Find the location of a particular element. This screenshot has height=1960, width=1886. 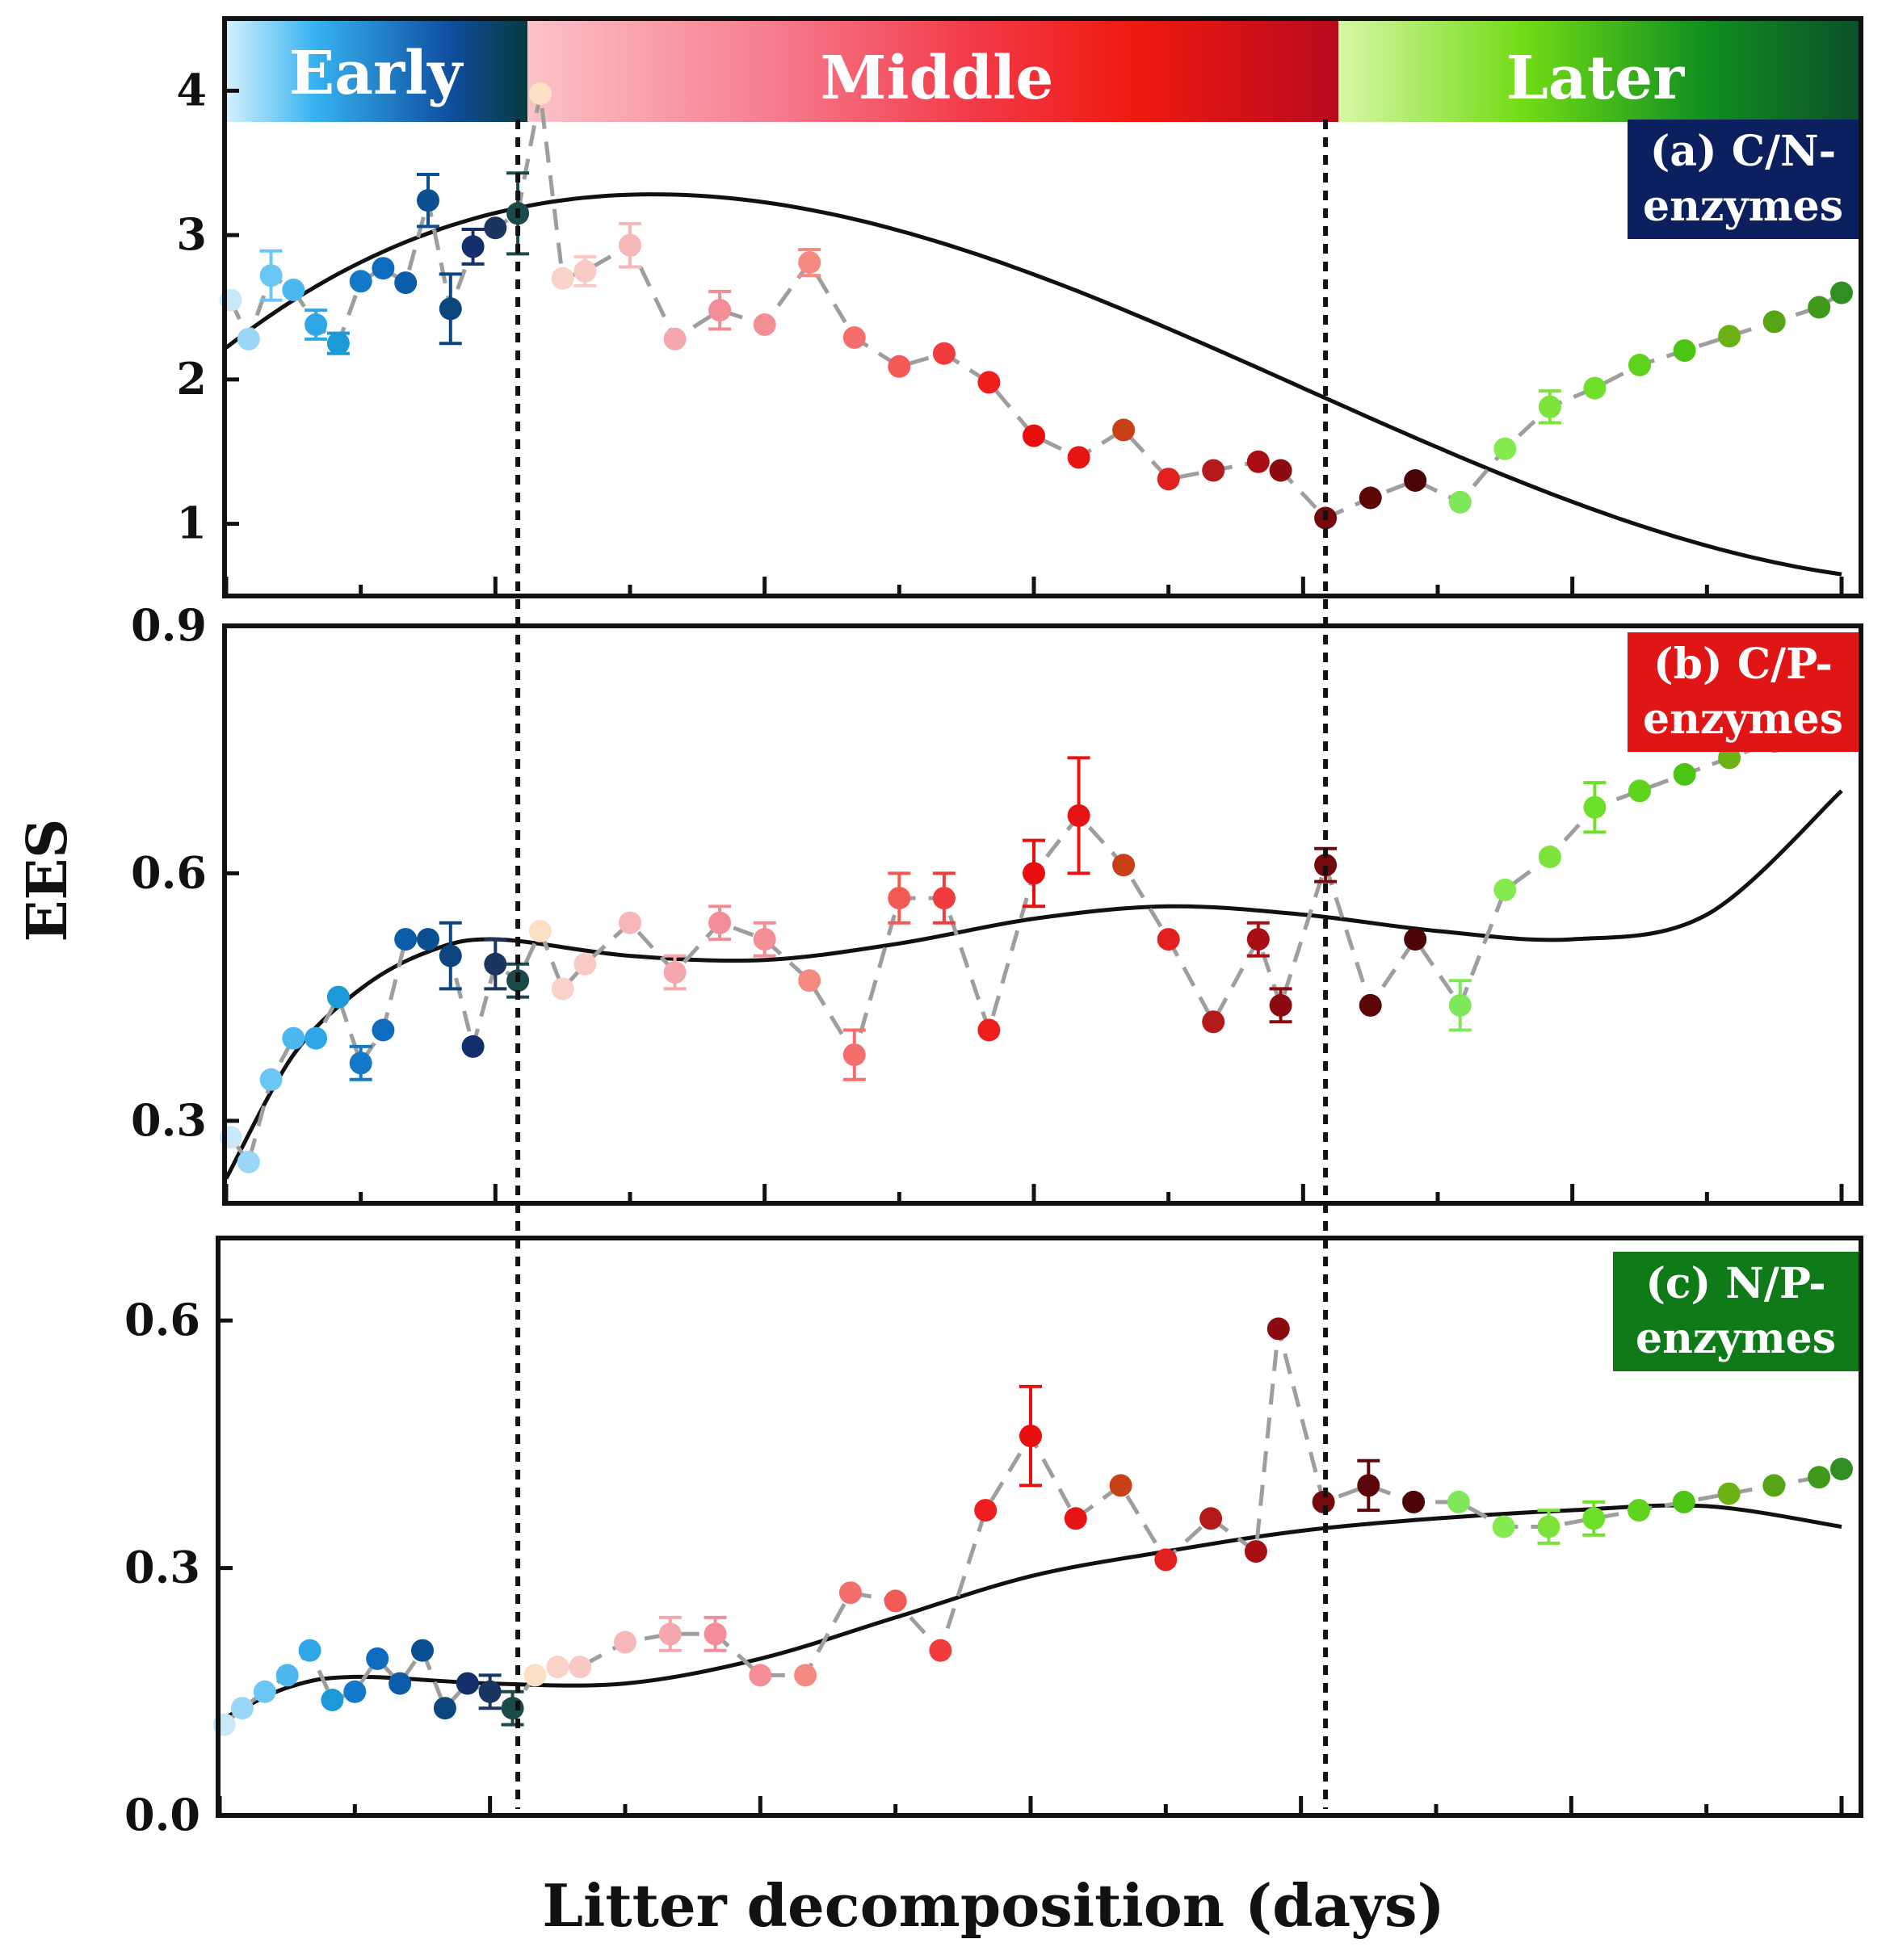

stage-later-band is located at coordinates (1599, 70).